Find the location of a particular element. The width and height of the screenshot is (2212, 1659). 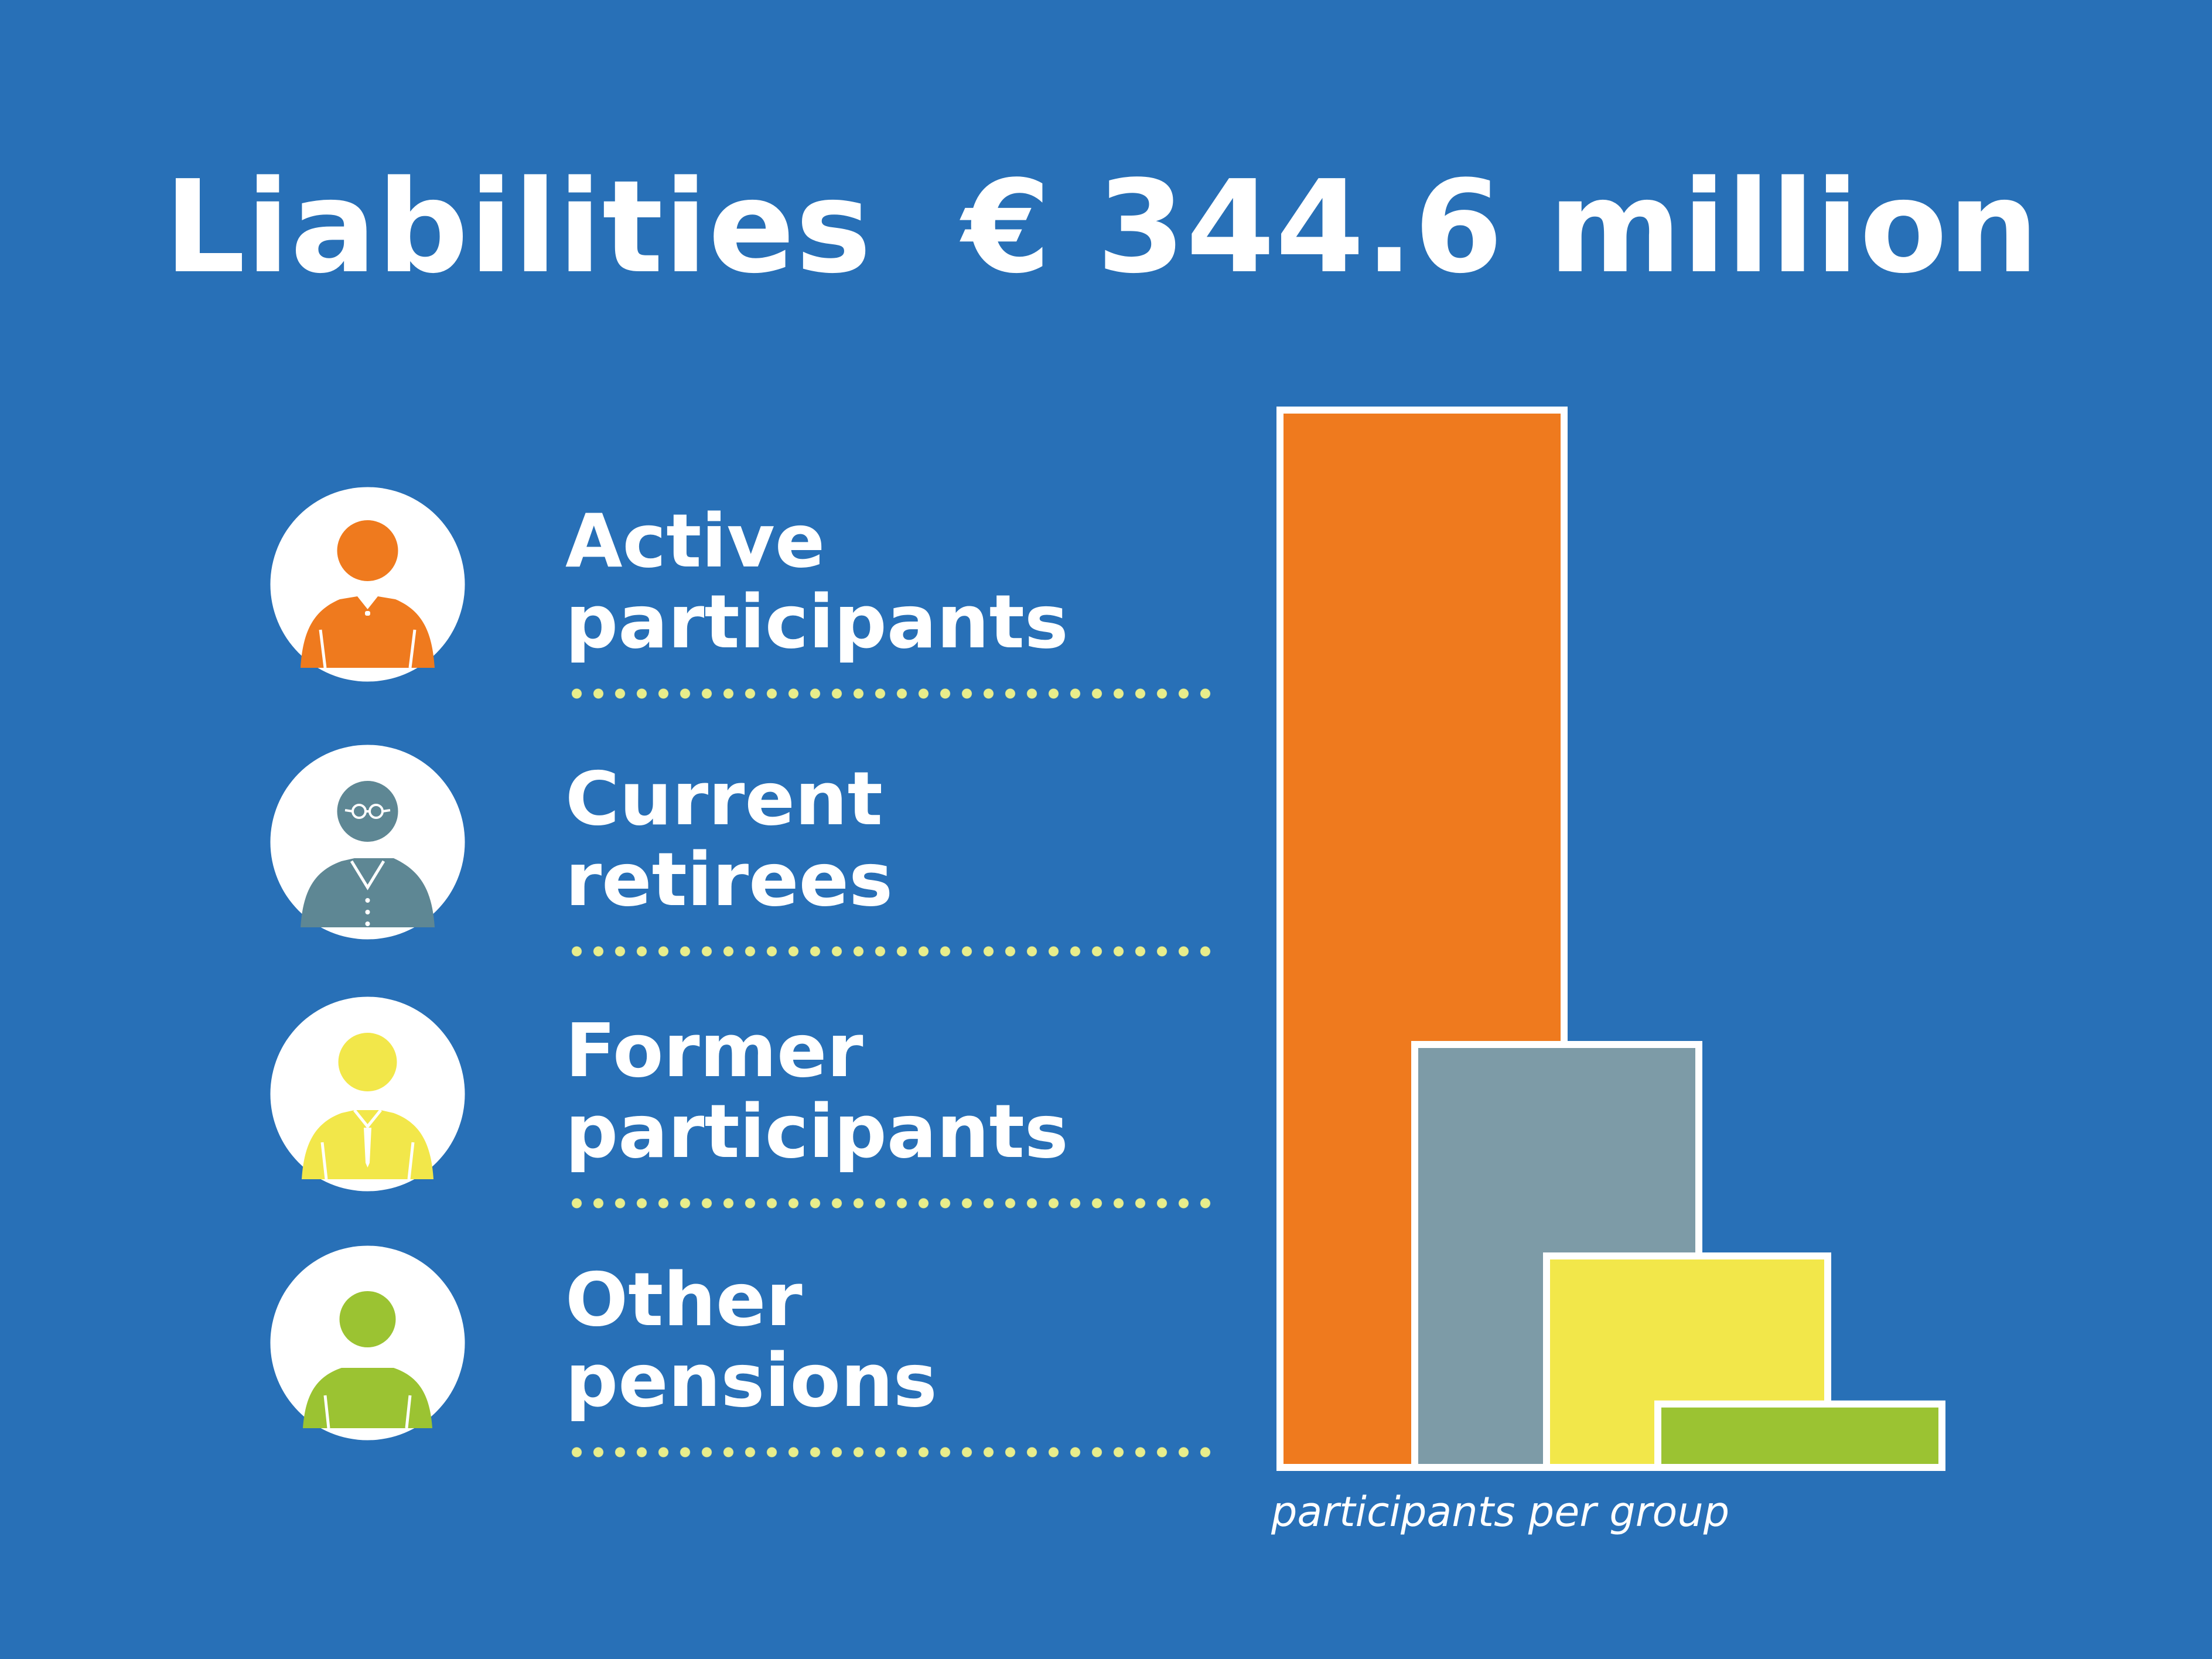

group-row-retirees: Current retirees is located at coordinates (615, 858).